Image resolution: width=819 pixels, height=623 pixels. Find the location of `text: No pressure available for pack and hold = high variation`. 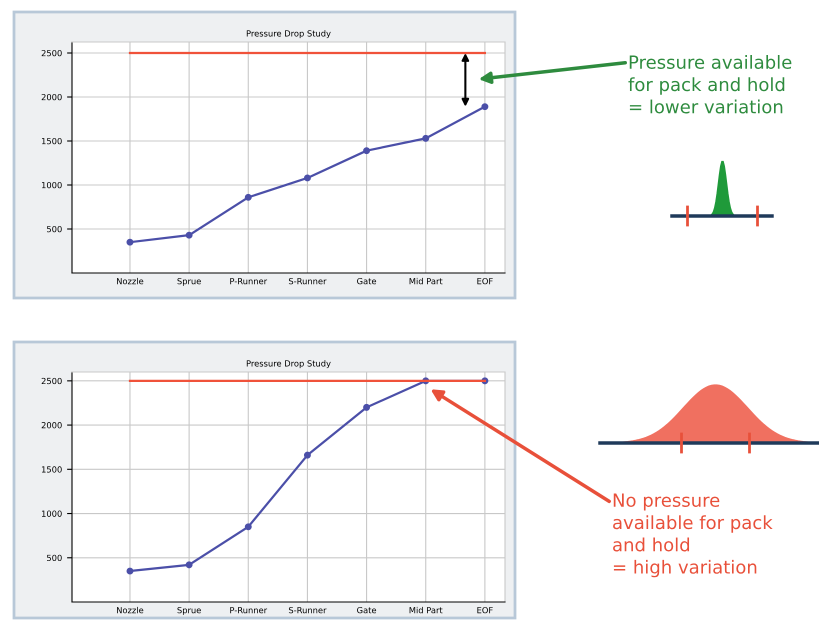

text: No pressure available for pack and hold = high variation is located at coordinates (693, 536).